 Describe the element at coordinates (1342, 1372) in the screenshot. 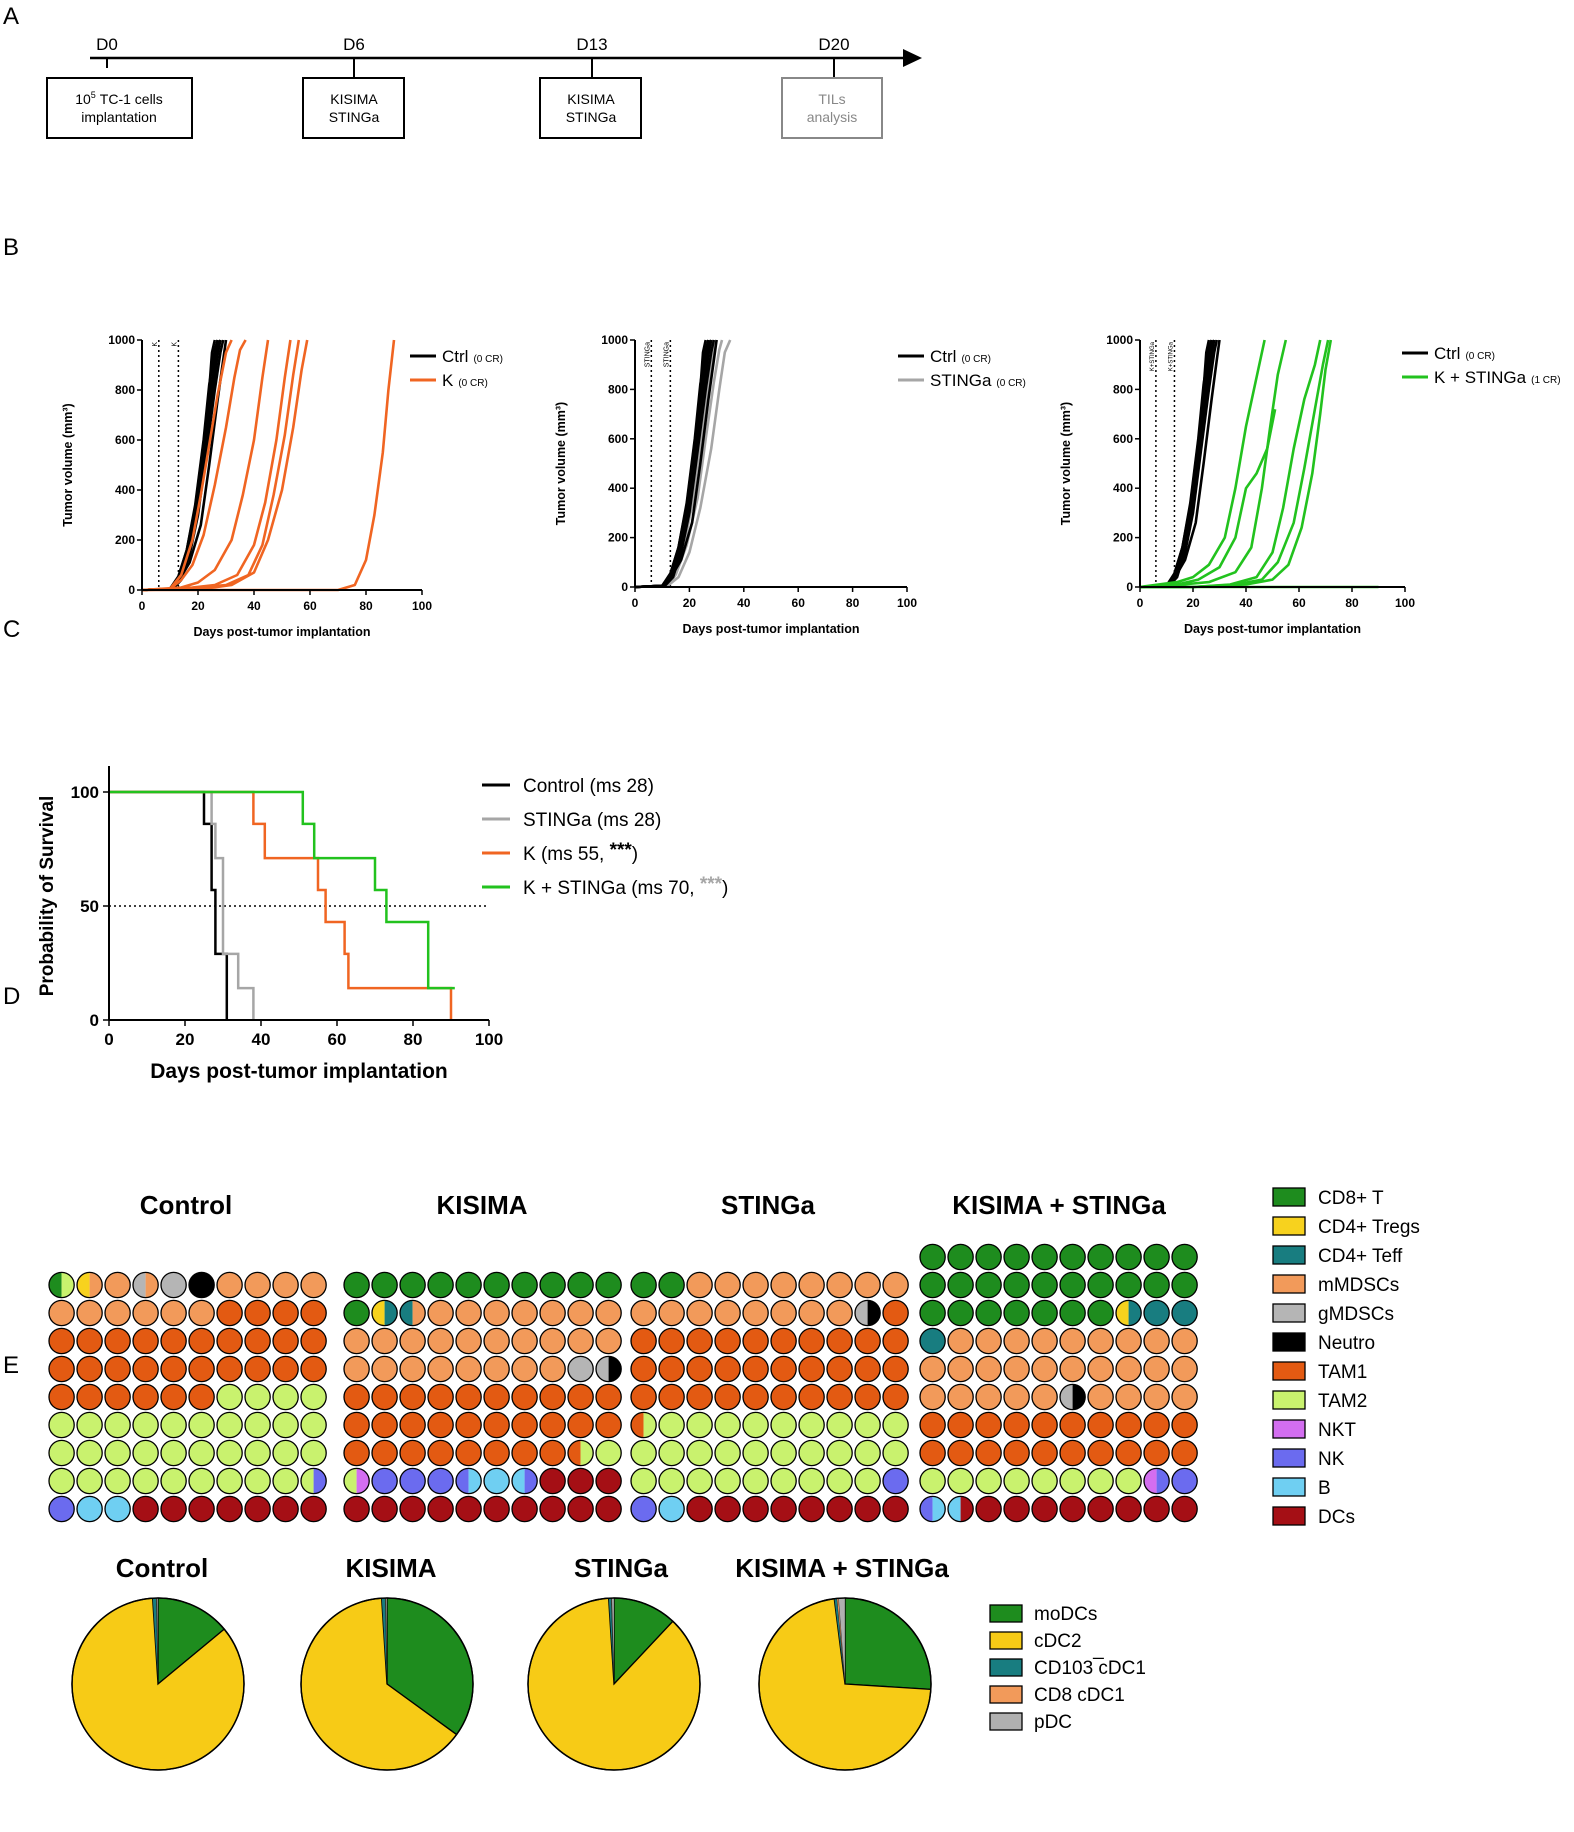

I see `legend-label: TAM1` at that location.